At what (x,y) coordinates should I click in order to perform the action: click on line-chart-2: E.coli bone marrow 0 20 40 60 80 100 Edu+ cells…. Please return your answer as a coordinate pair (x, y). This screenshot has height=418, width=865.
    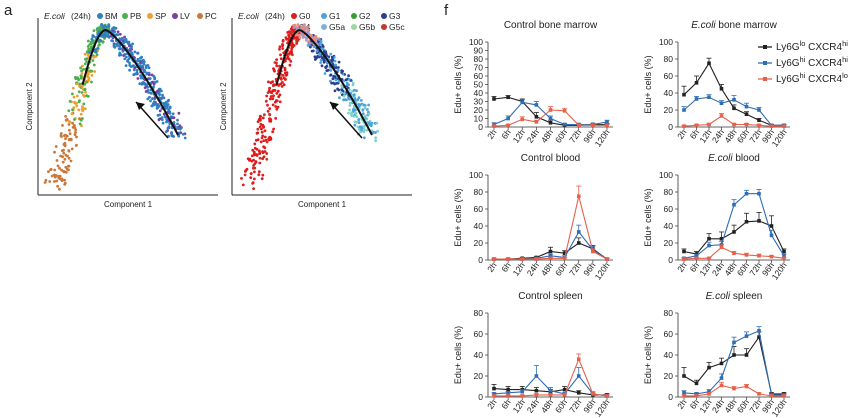
    Looking at the image, I should click on (716, 84).